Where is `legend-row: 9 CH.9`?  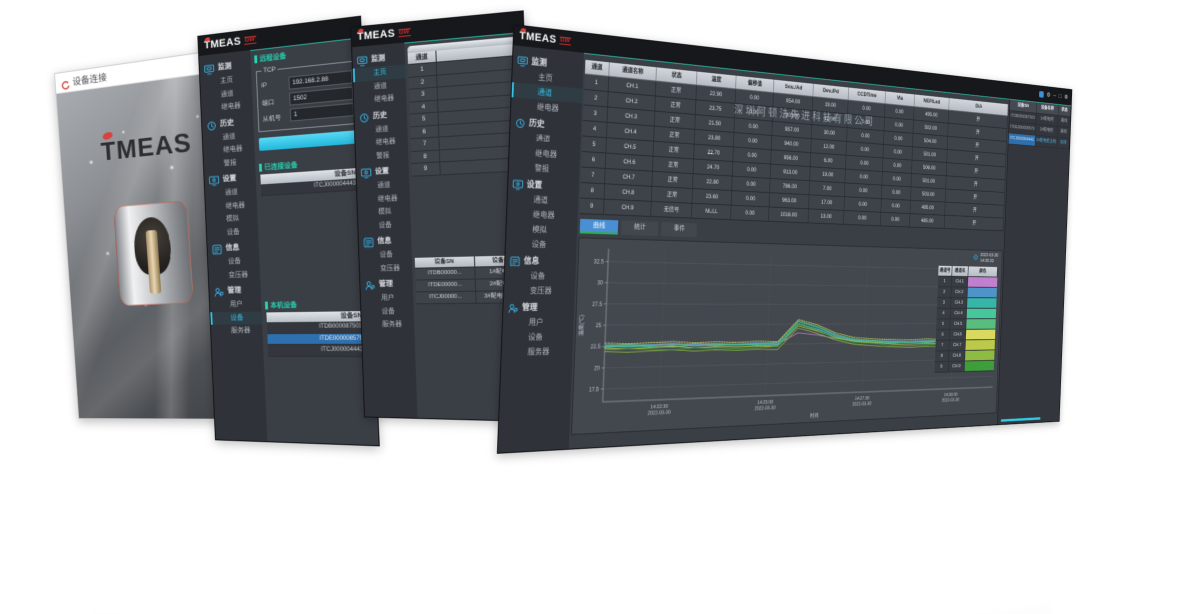
legend-row: 9 CH.9 is located at coordinates (964, 366).